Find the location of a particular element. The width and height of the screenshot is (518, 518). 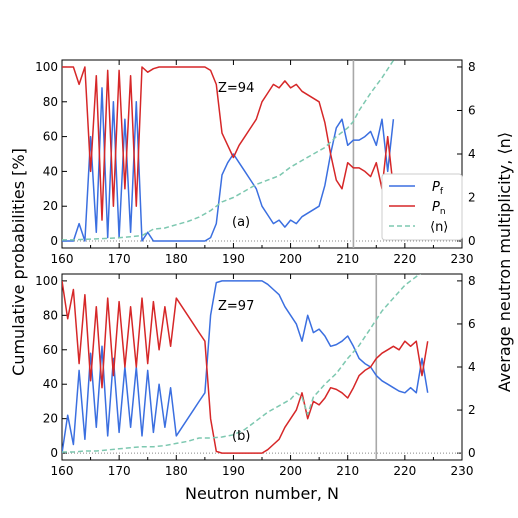

legend: Pf Pn ⟨n⟩ is located at coordinates (422, 207).